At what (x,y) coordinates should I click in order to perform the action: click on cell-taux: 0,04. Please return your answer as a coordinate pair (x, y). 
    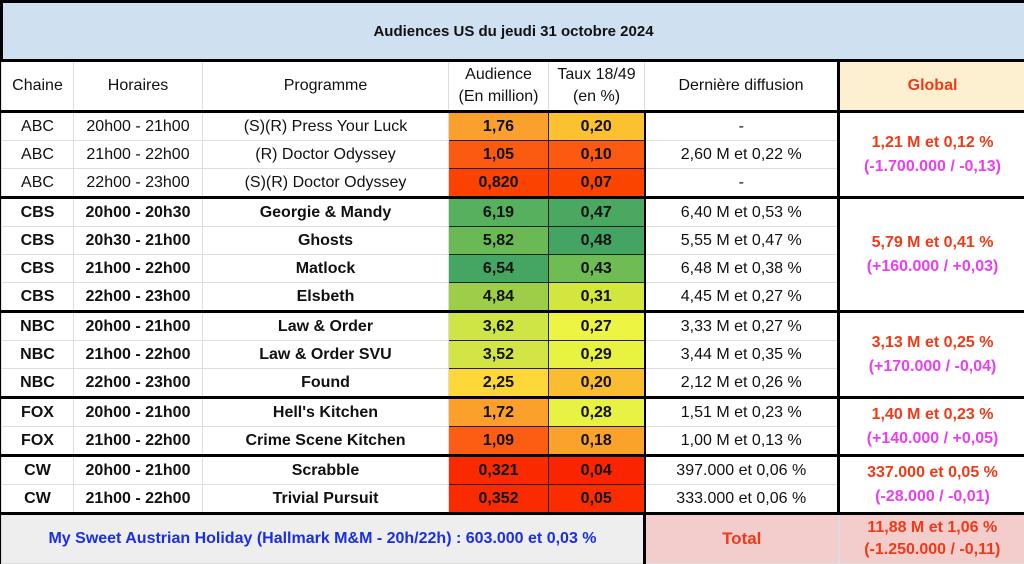
    Looking at the image, I should click on (597, 470).